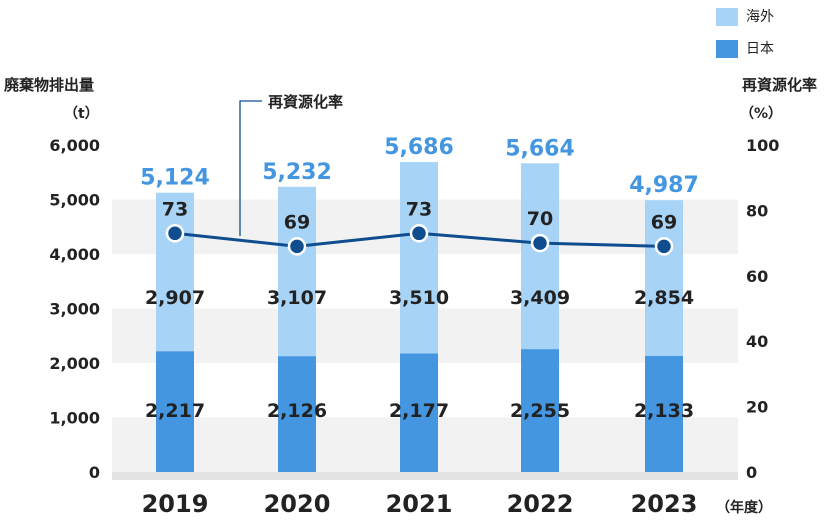 Image resolution: width=840 pixels, height=524 pixels. Describe the element at coordinates (664, 185) in the screenshot. I see `data-label-total: 4,987` at that location.